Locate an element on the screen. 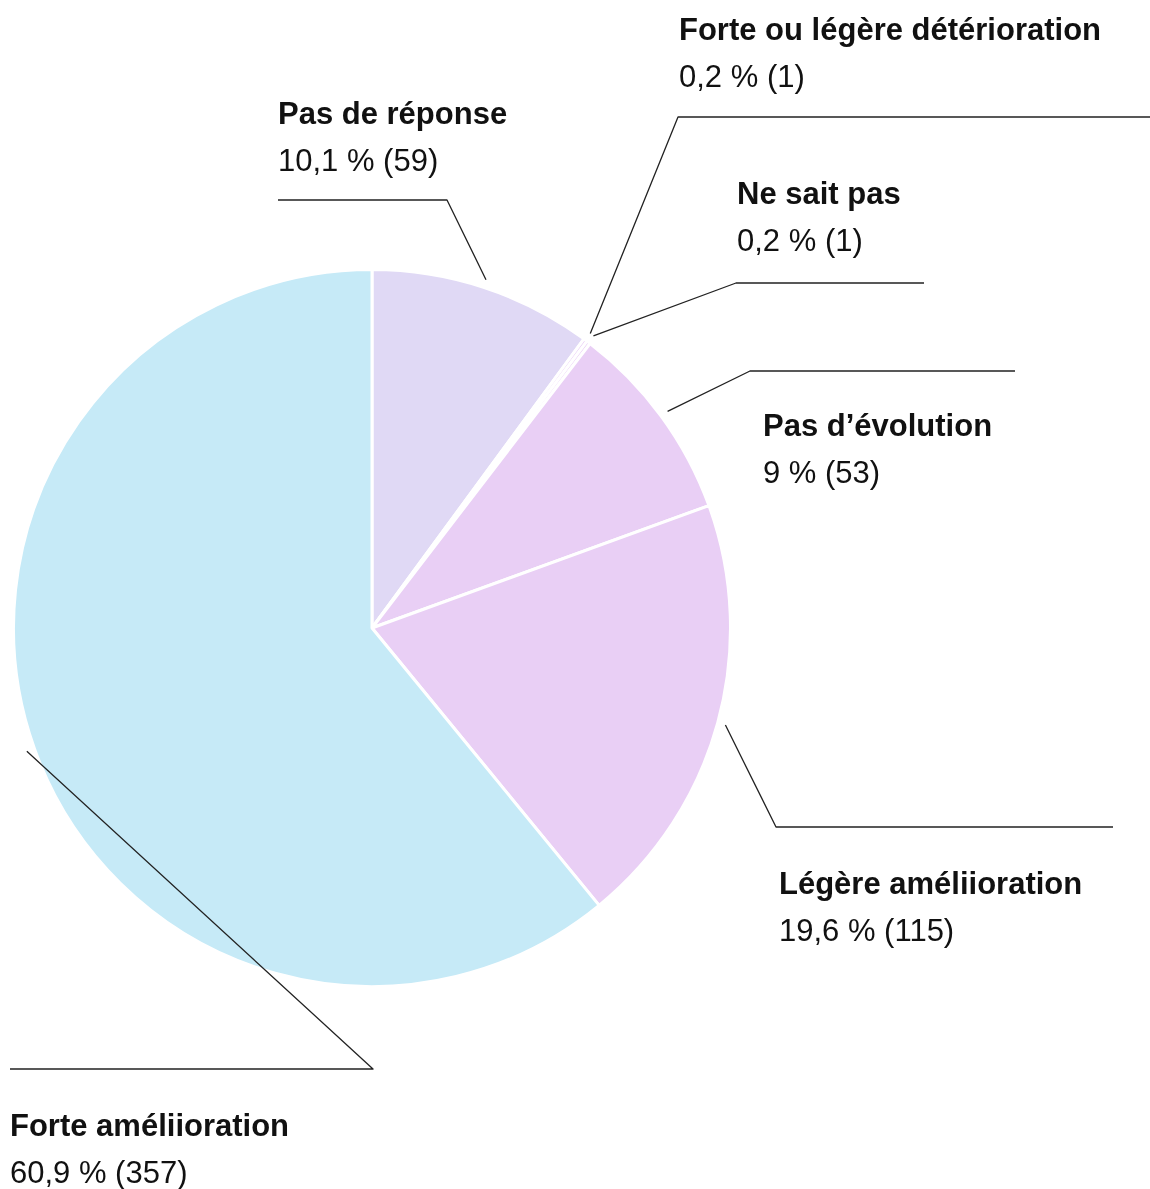 The width and height of the screenshot is (1150, 1189). data-label: 19,6 % (115) is located at coordinates (867, 930).